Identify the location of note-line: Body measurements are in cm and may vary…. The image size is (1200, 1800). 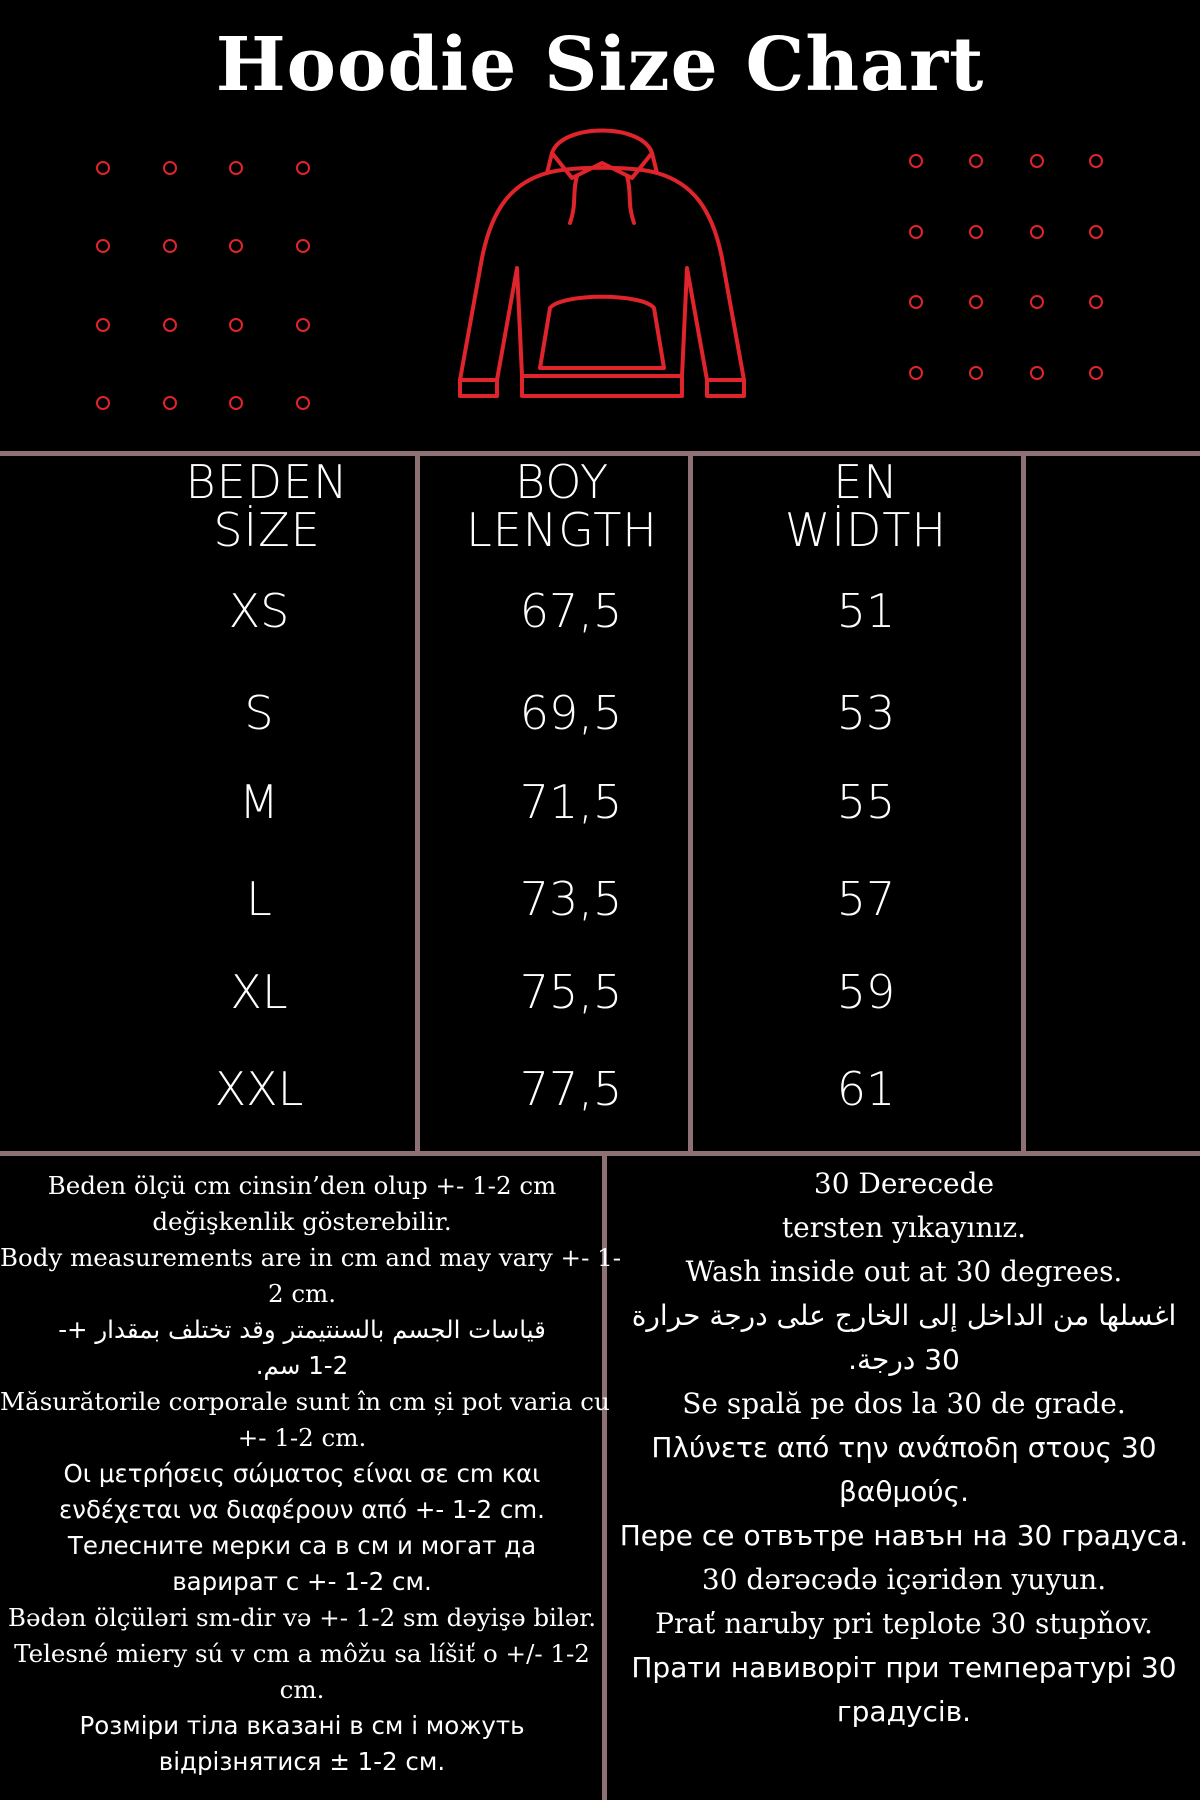
(311, 1257).